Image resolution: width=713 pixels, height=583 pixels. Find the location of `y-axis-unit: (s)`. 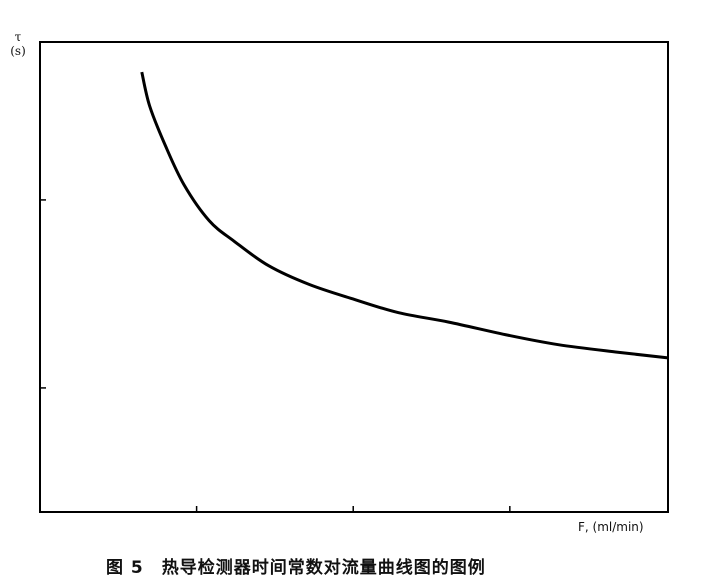

y-axis-unit: (s) is located at coordinates (18, 51).